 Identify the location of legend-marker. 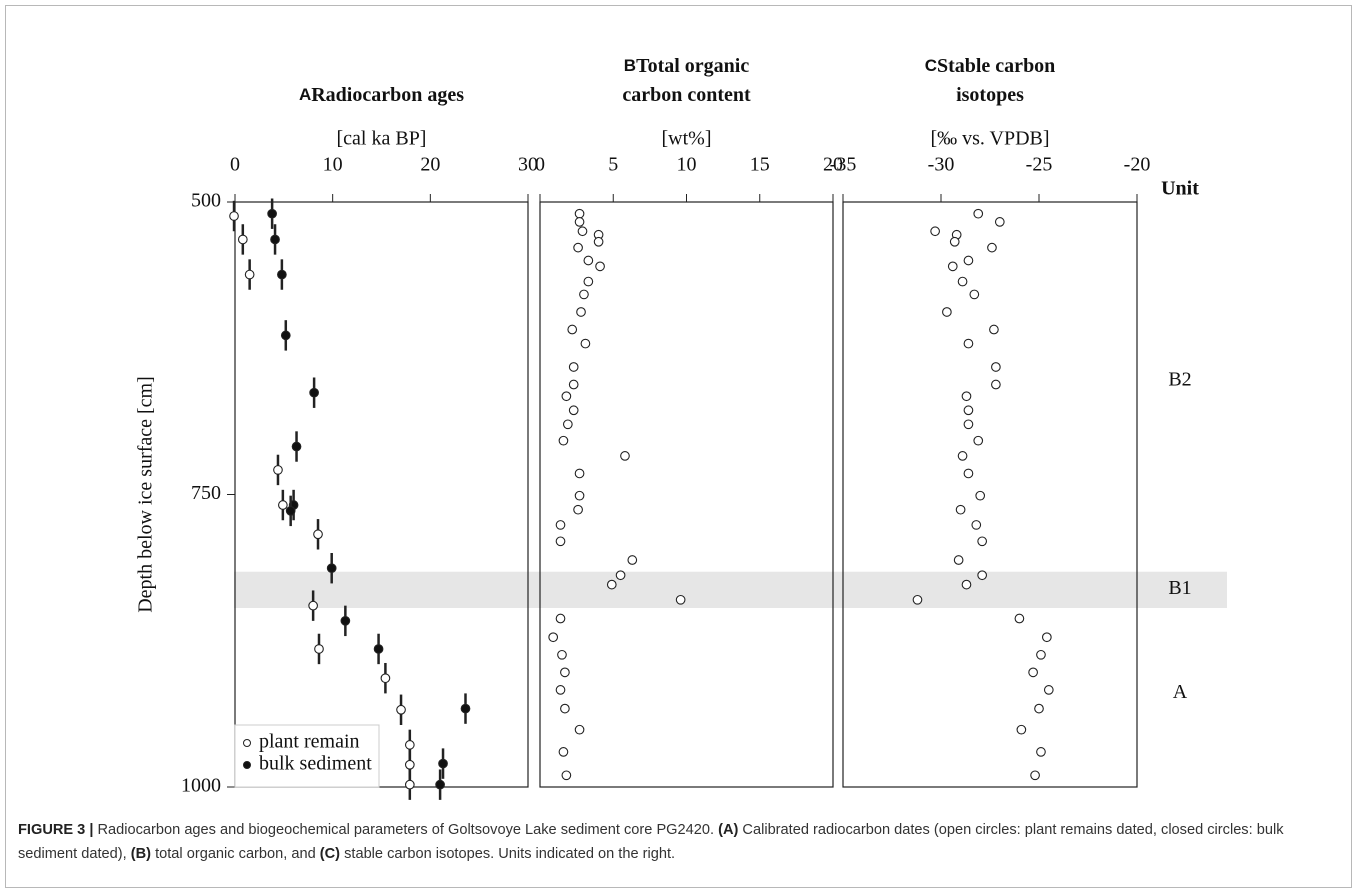
(247, 743).